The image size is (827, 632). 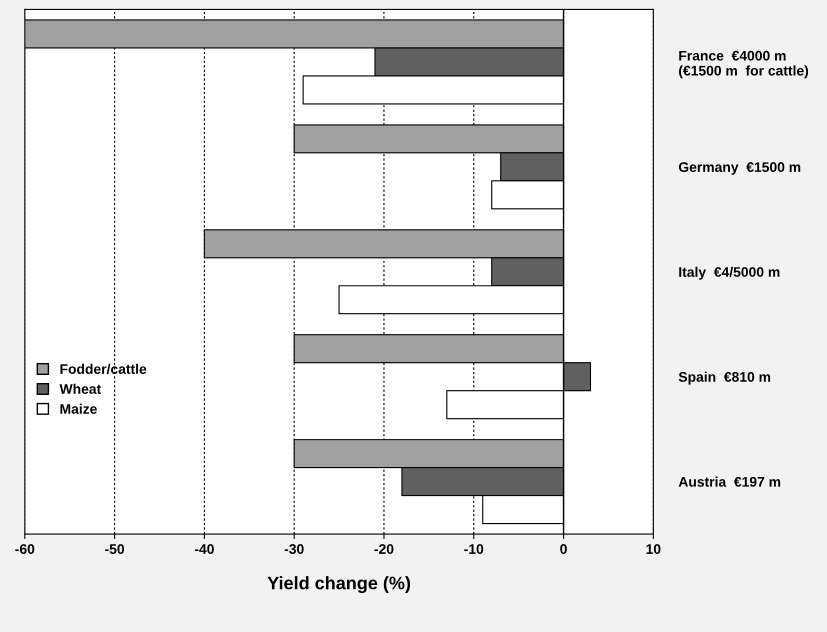 I want to click on x-tick-label: 0, so click(x=563, y=549).